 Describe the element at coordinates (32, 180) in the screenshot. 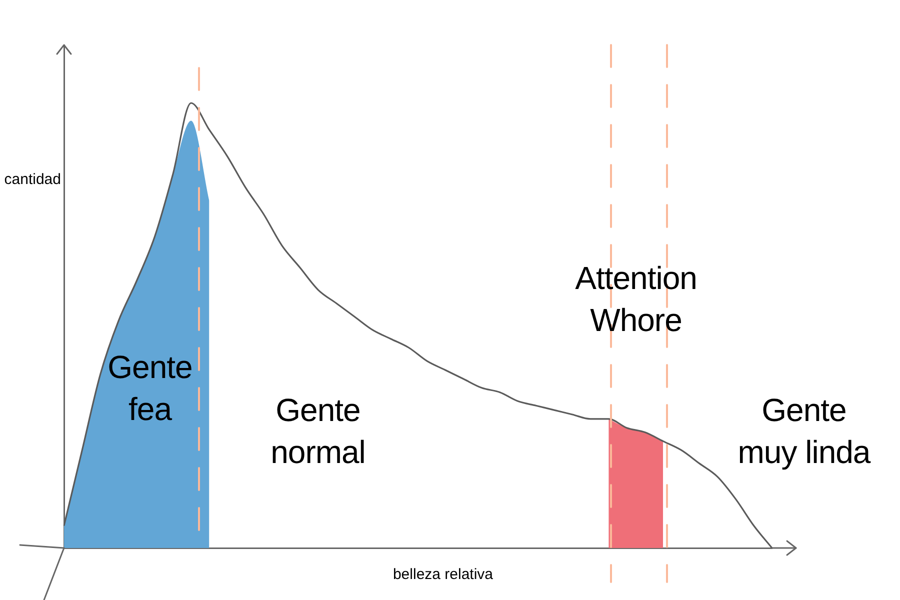

I see `y-axis-title: cantidad` at that location.